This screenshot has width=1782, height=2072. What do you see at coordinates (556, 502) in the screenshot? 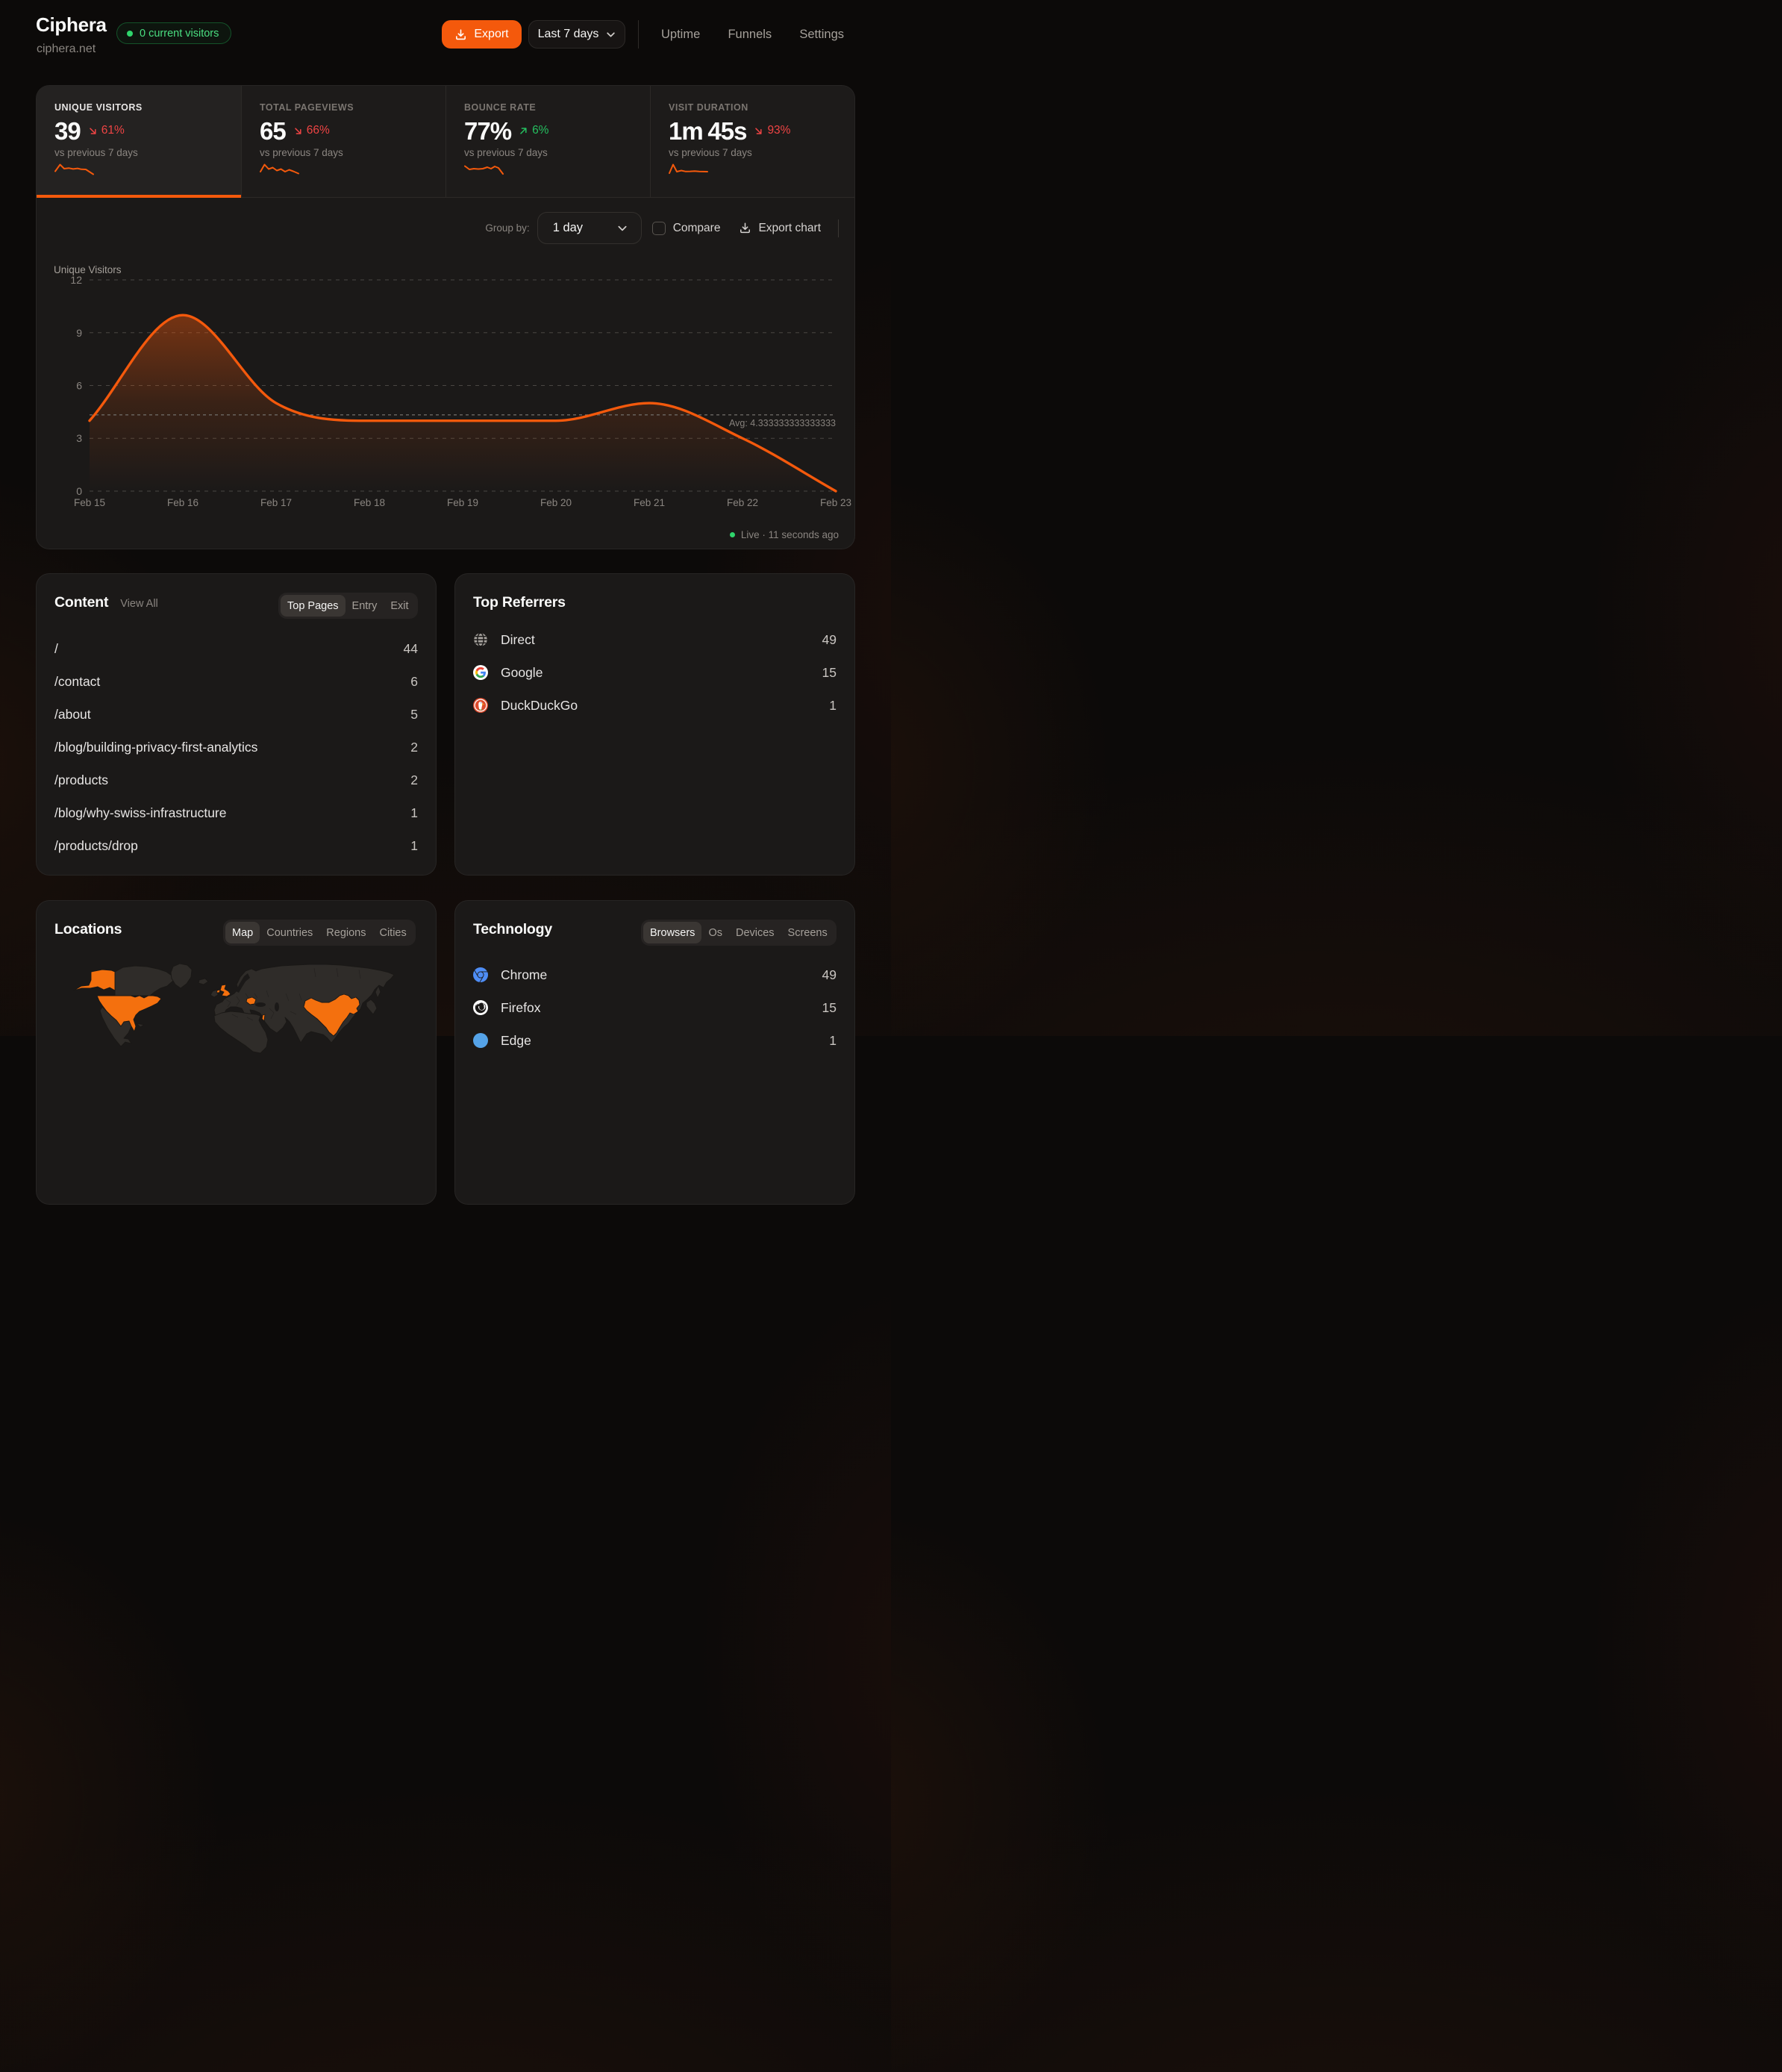
I see `svg-text: Feb 20` at bounding box center [556, 502].